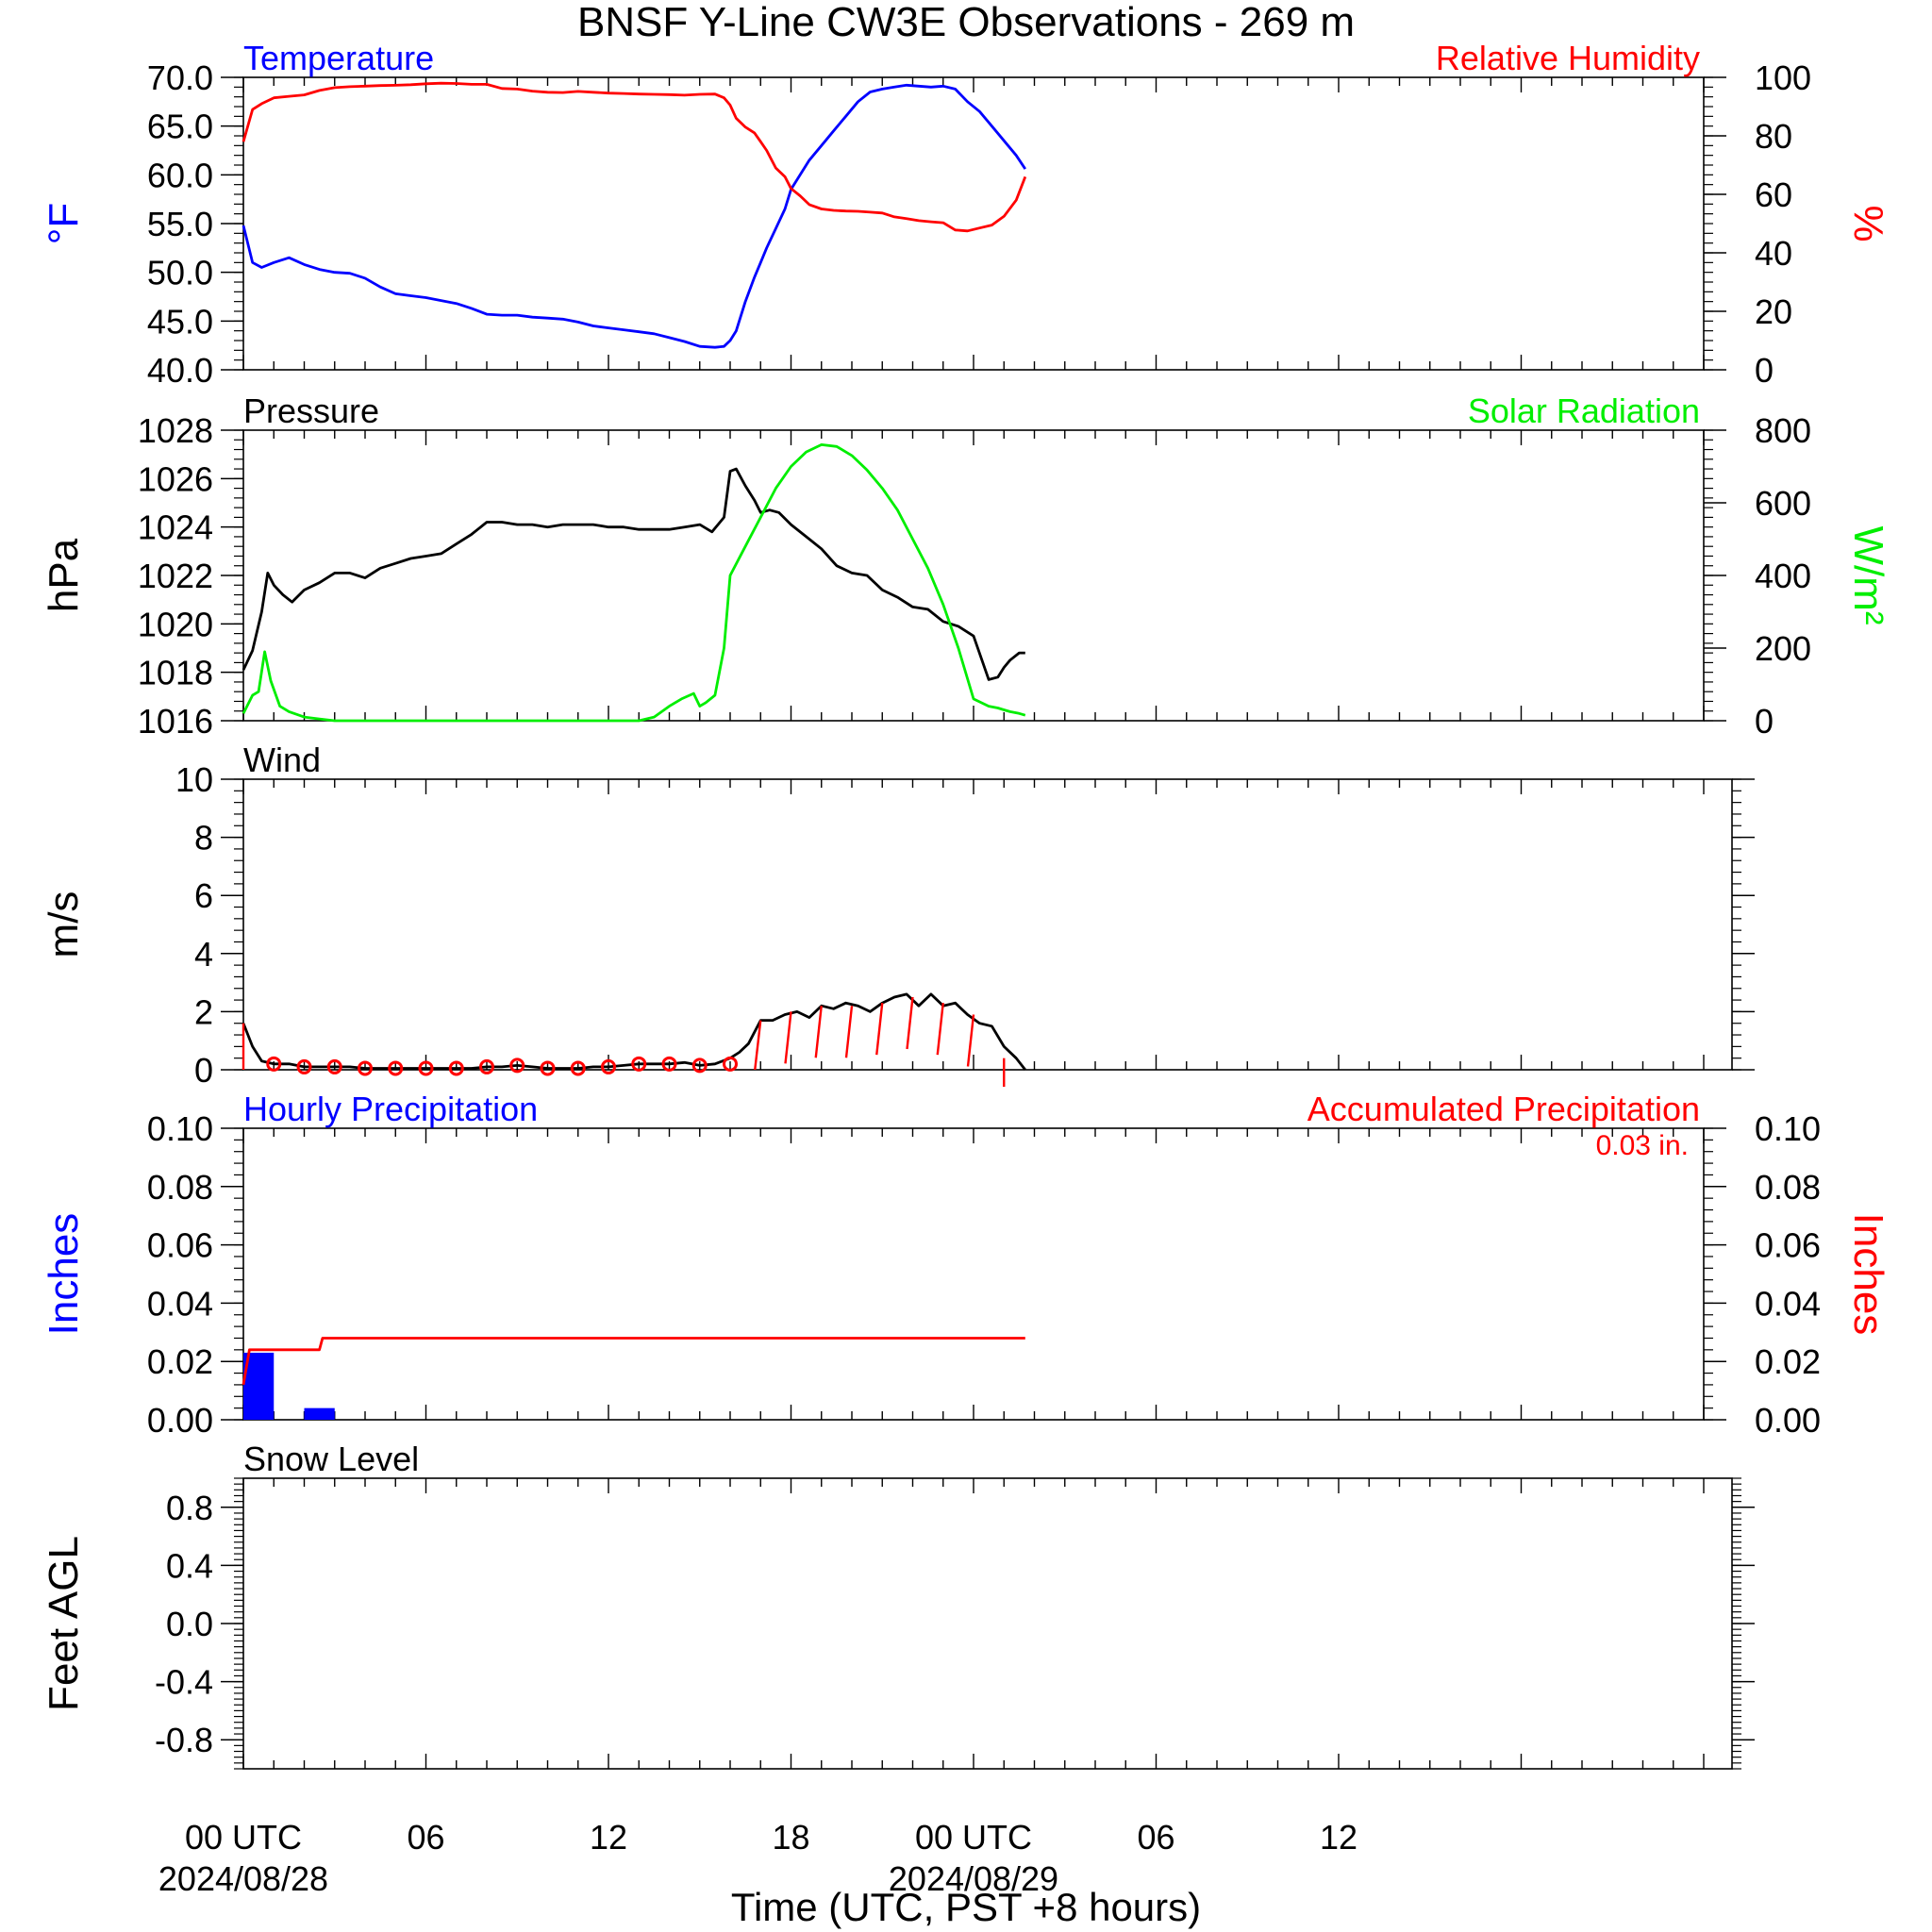 Image resolution: width=1932 pixels, height=1932 pixels. What do you see at coordinates (633, 1361) in the screenshot?
I see `accumulated-precipitation-line` at bounding box center [633, 1361].